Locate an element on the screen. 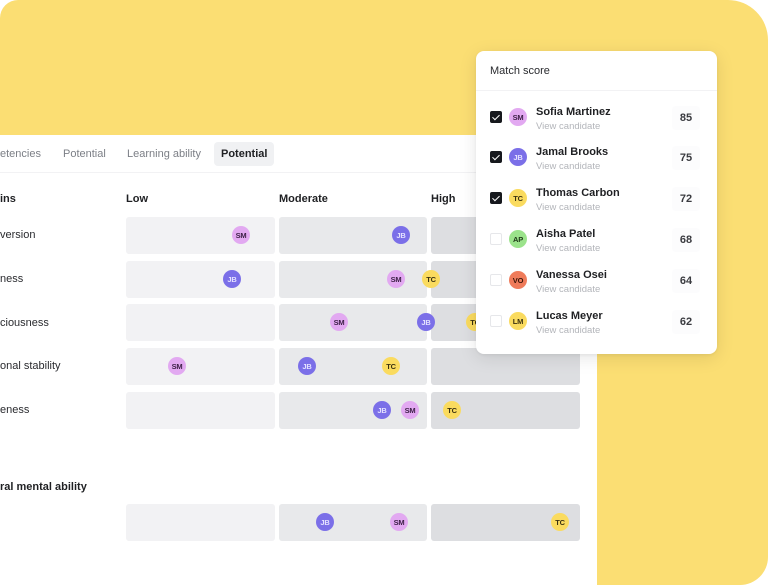 The image size is (768, 585). candidate-row: AP Aisha Patel View candidate 68 is located at coordinates (596, 248).